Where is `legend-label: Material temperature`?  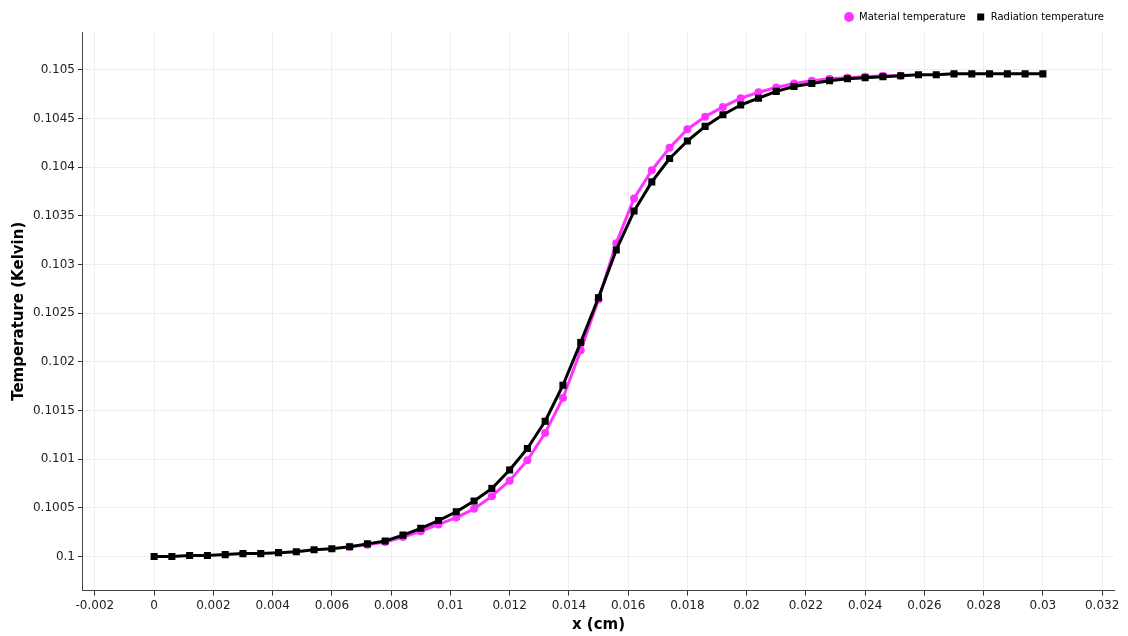
legend-label: Material temperature is located at coordinates (912, 16).